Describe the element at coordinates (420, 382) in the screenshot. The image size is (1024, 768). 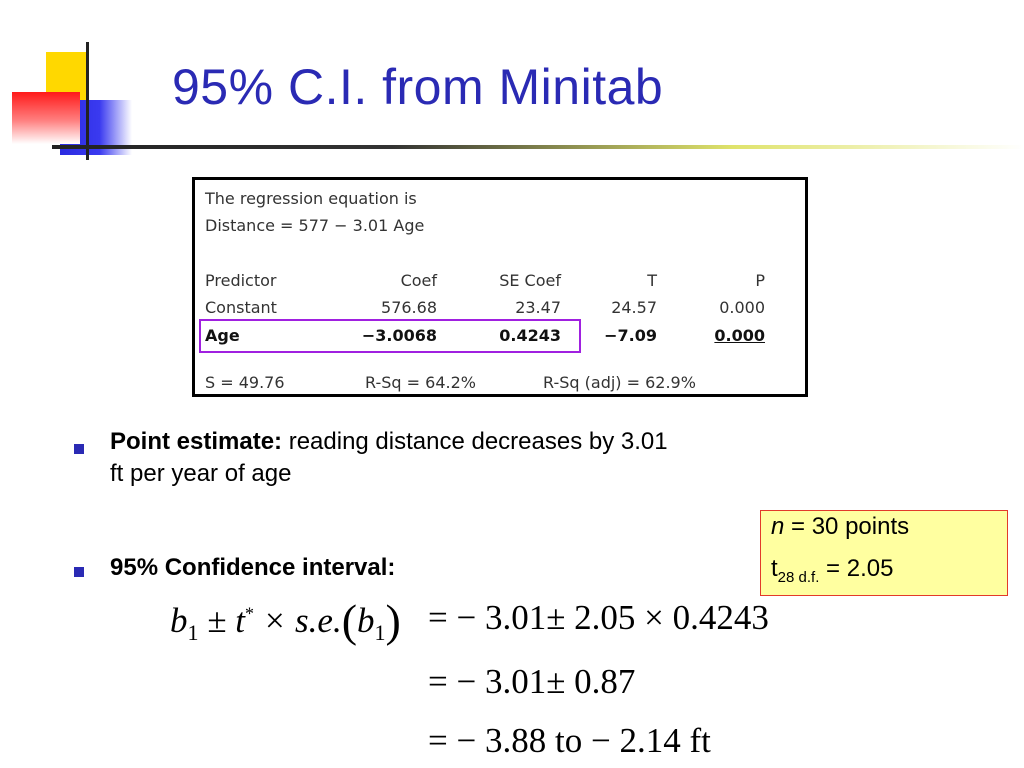
I see `stat-rsq: R-Sq = 64.2%` at that location.